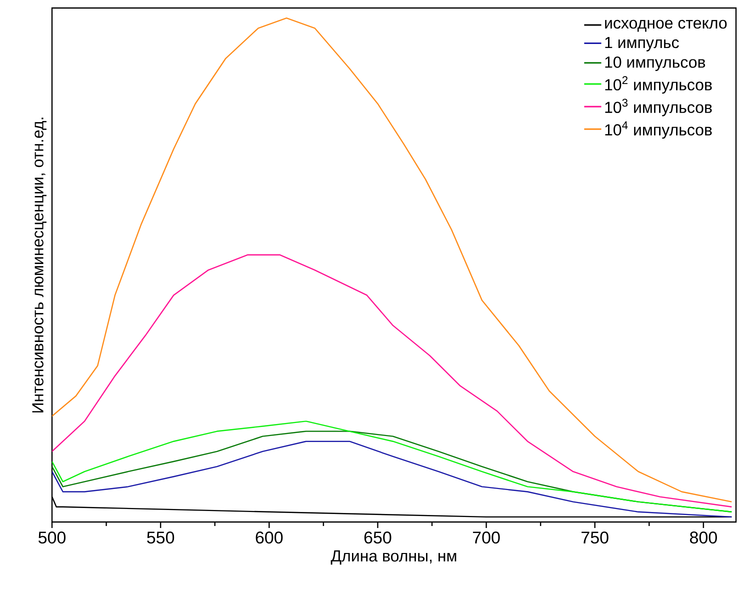 Image resolution: width=741 pixels, height=601 pixels. I want to click on legend-label: 10$^{2}$ импульсов, so click(658, 85).